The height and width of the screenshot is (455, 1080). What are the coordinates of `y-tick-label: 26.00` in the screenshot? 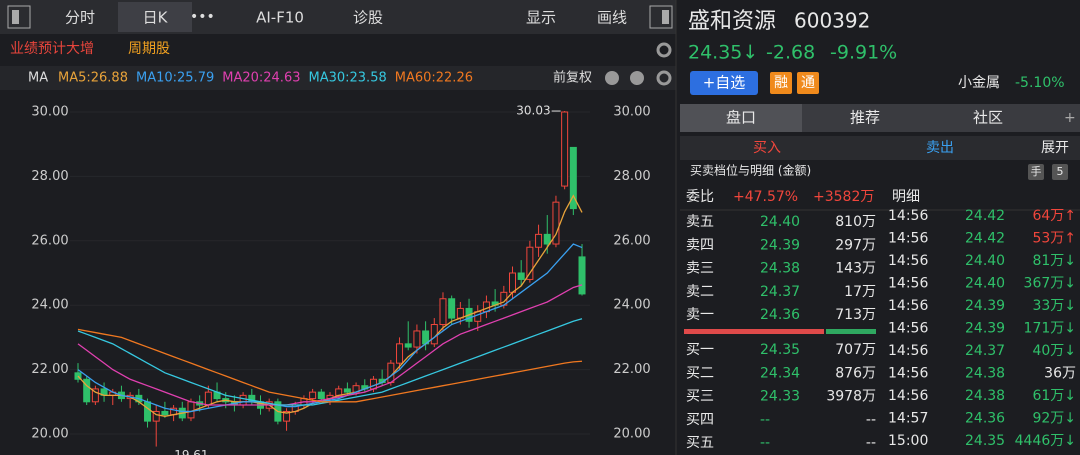 It's located at (631, 240).